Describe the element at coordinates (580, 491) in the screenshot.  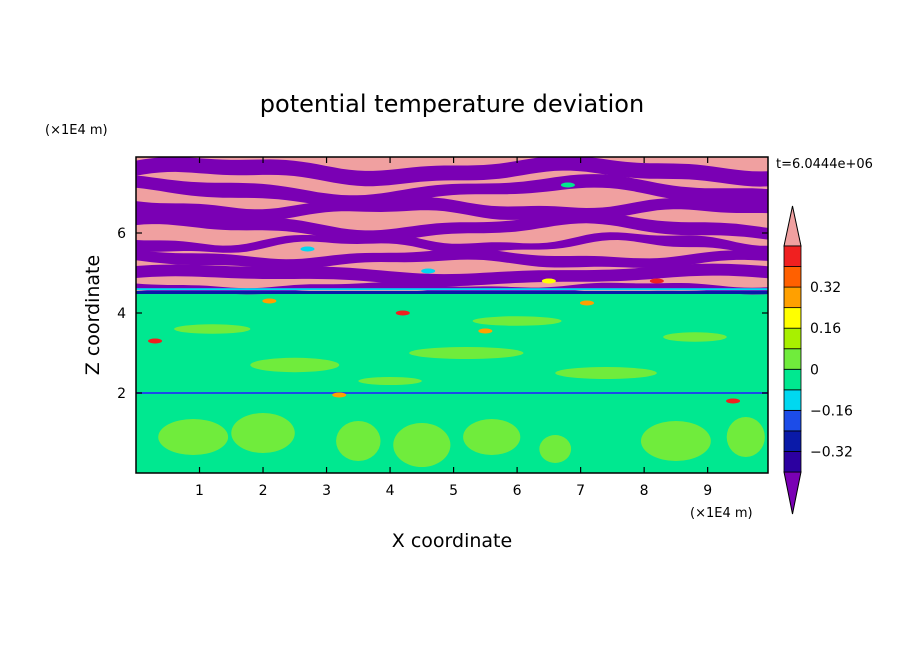
I see `x-tick-label: 7` at that location.